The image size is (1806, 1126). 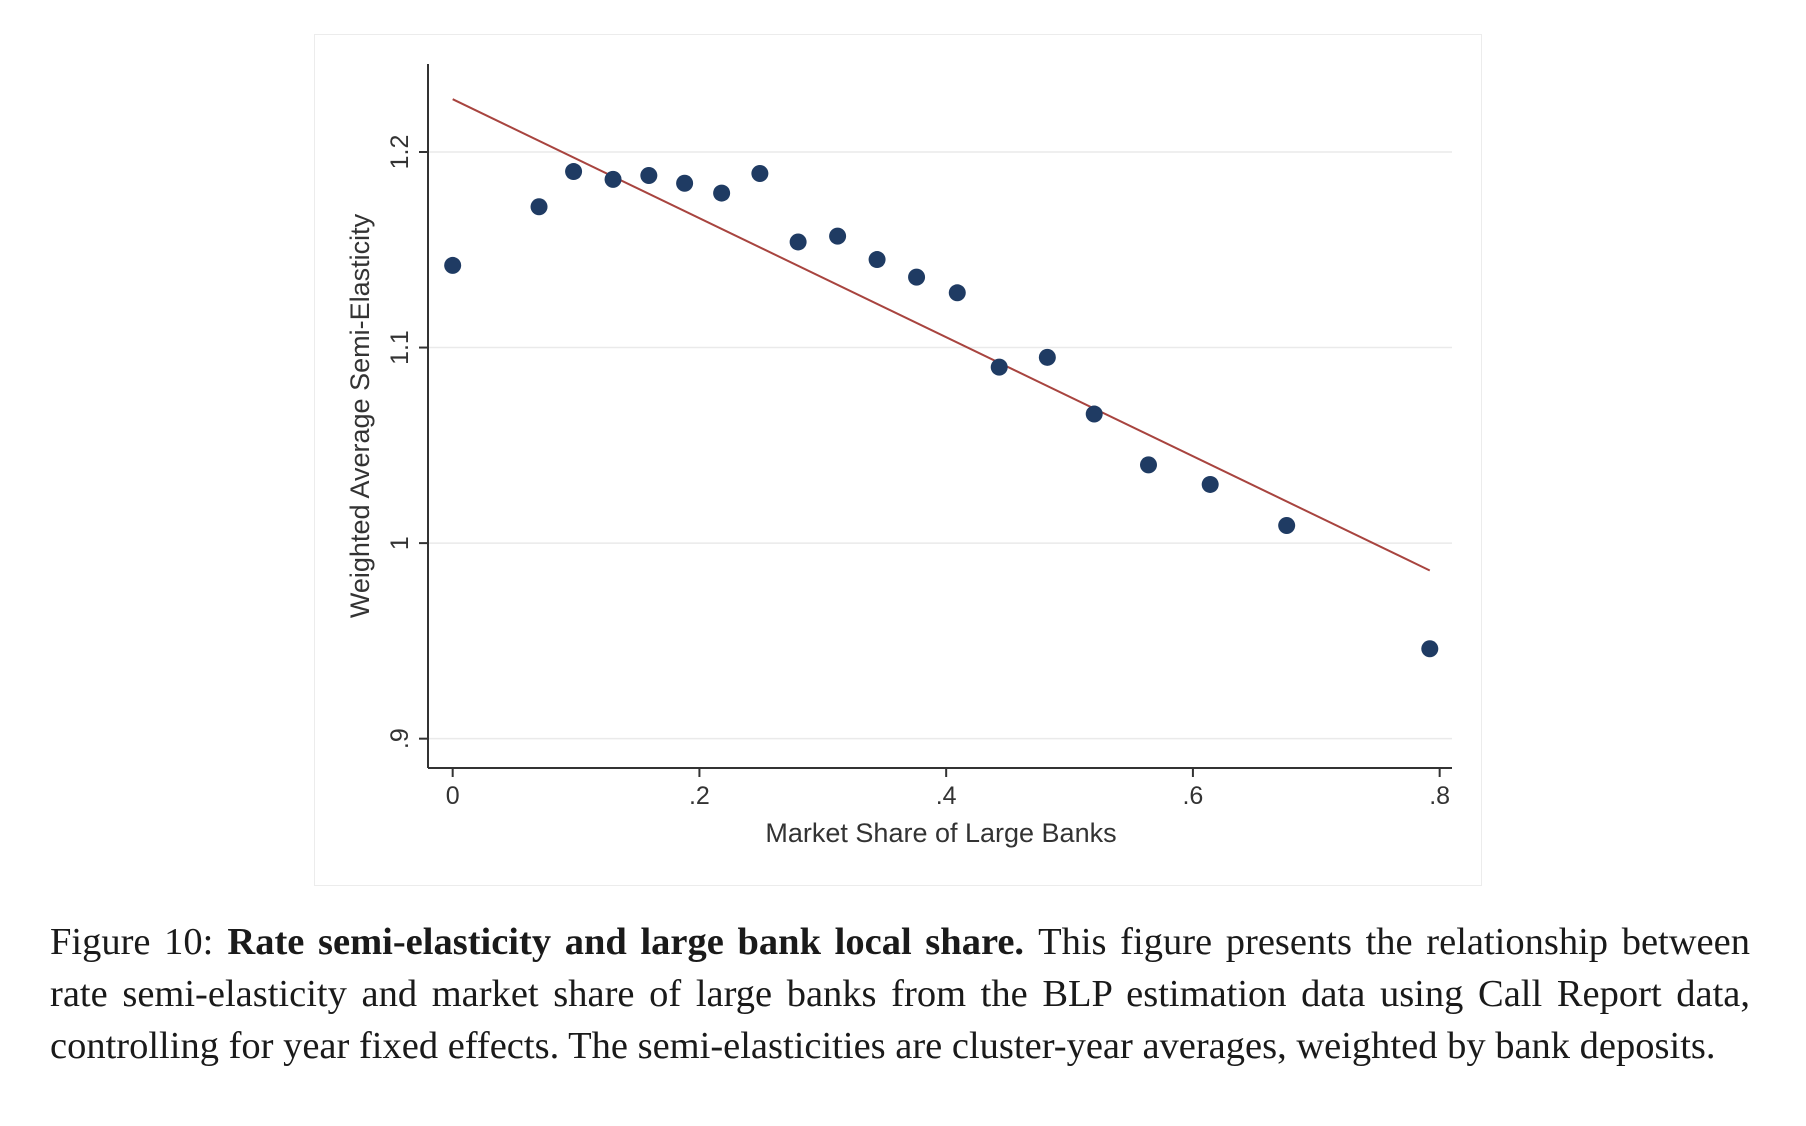 What do you see at coordinates (940, 833) in the screenshot?
I see `x-axis-title: Market Share of Large Banks` at bounding box center [940, 833].